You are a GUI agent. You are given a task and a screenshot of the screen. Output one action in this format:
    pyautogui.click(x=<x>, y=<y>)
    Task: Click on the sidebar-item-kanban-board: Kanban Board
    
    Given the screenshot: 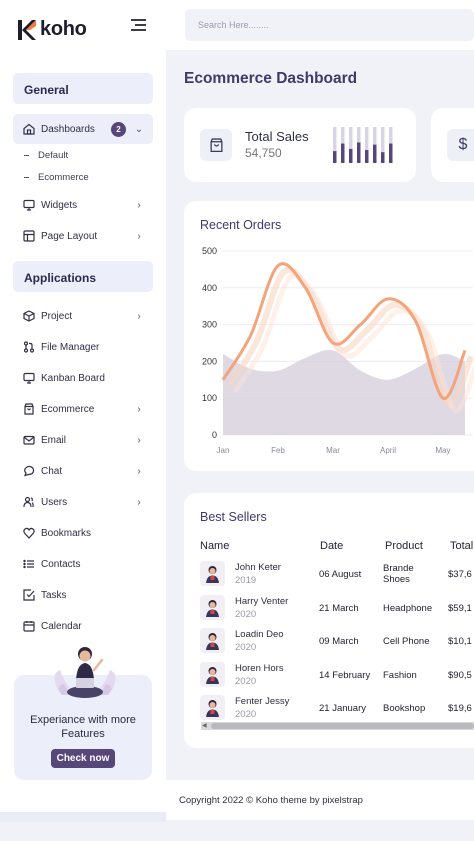 What is the action you would take?
    pyautogui.click(x=83, y=378)
    